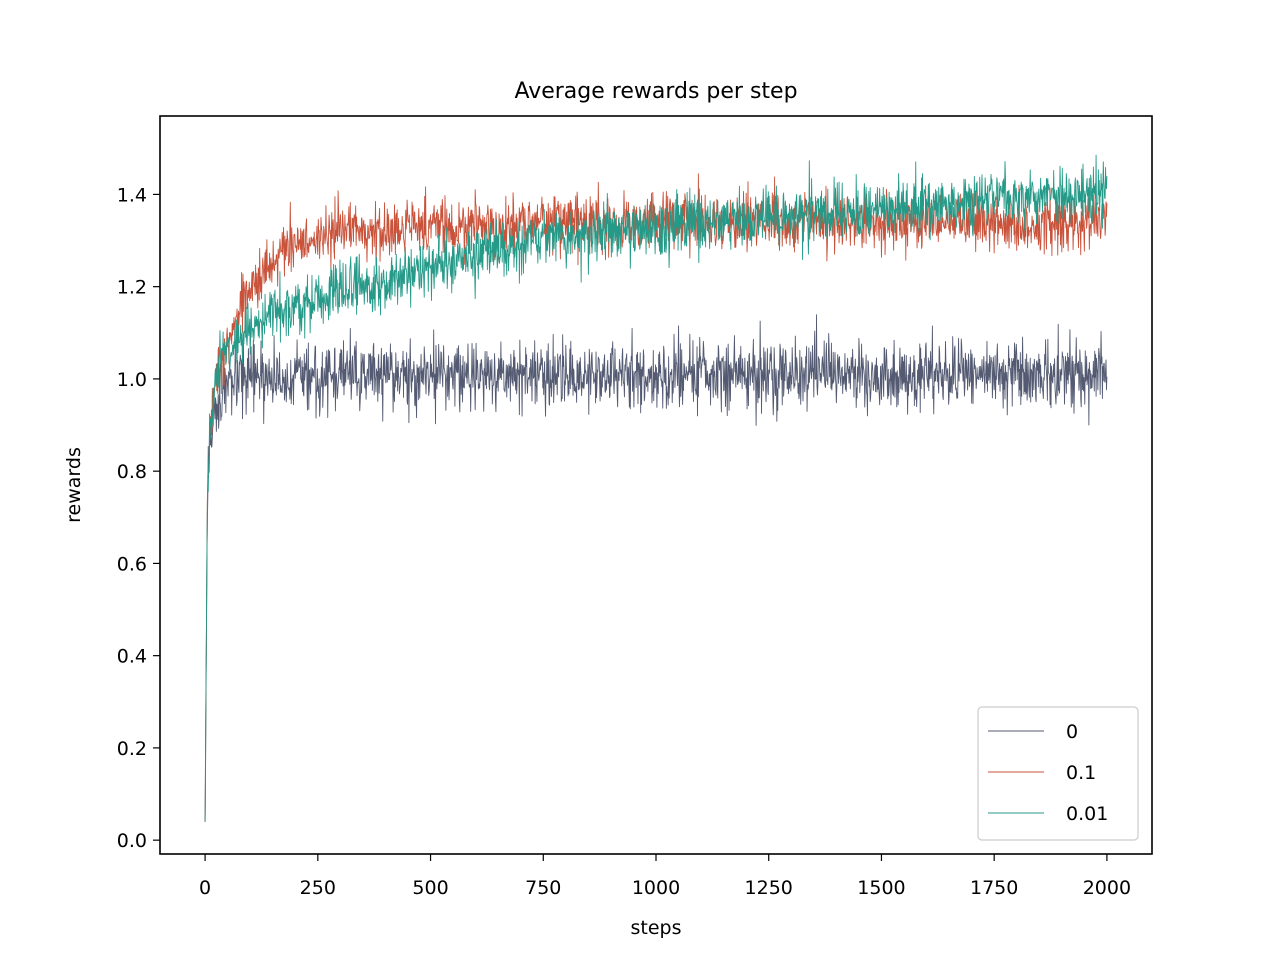 The width and height of the screenshot is (1280, 965). I want to click on x-axis: 0 250 500 750 1000 1250 1500 1750 2000, so click(665, 876).